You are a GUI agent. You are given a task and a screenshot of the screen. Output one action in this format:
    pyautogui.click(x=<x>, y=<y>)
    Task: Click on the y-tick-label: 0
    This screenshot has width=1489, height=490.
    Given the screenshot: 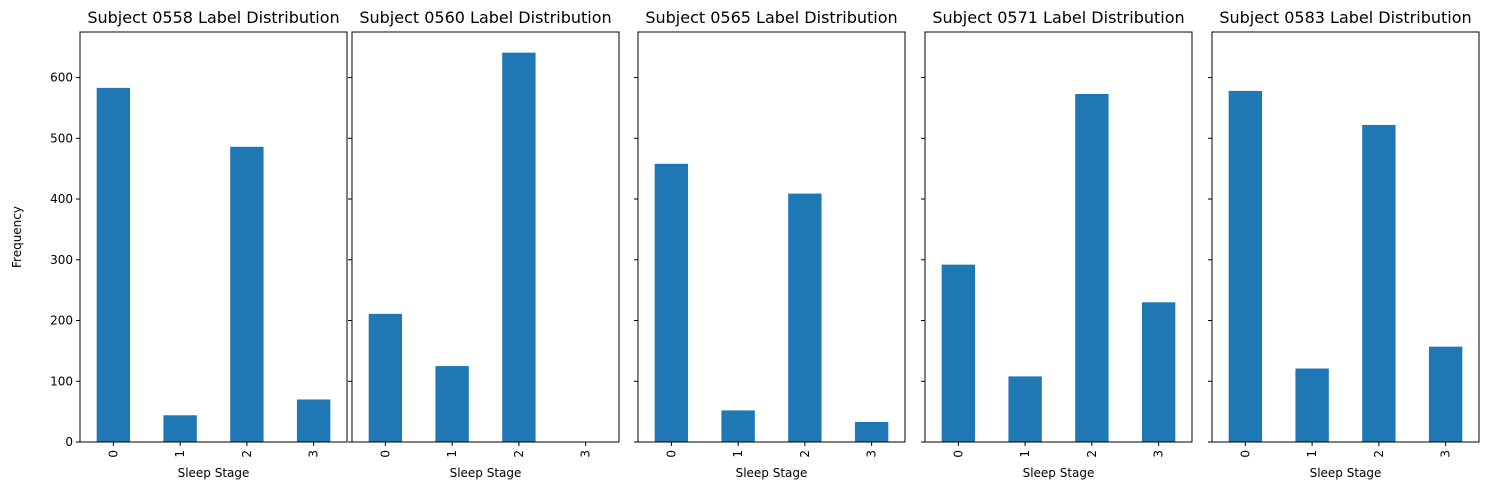 What is the action you would take?
    pyautogui.click(x=69, y=442)
    